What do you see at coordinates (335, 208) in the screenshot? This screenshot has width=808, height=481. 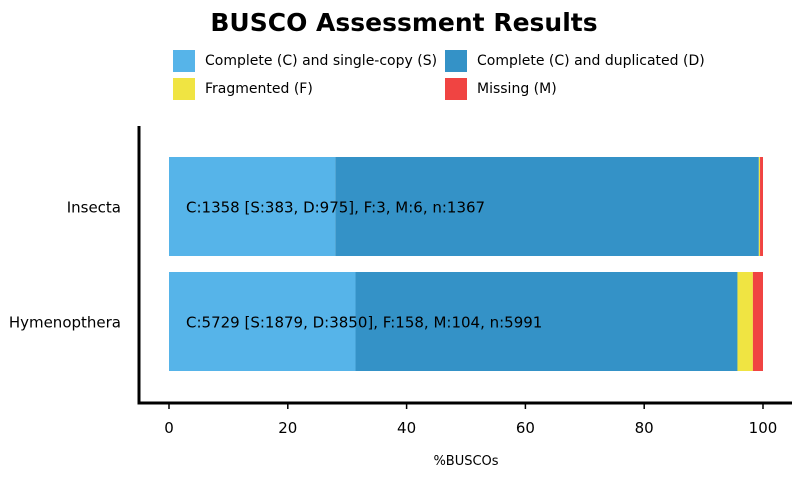 I see `bar-label-0: C:1358 [S:383, D:975], F:3, M:6, n:1367` at bounding box center [335, 208].